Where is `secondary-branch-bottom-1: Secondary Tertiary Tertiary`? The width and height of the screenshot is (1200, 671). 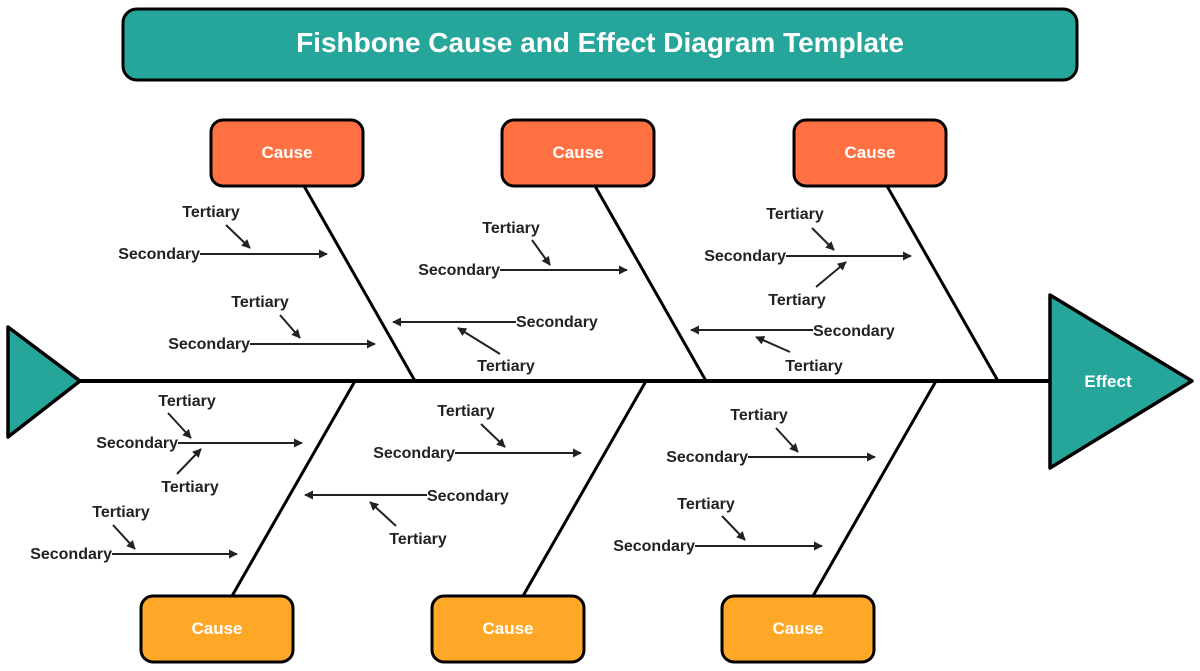
secondary-branch-bottom-1: Secondary Tertiary Tertiary is located at coordinates (199, 444).